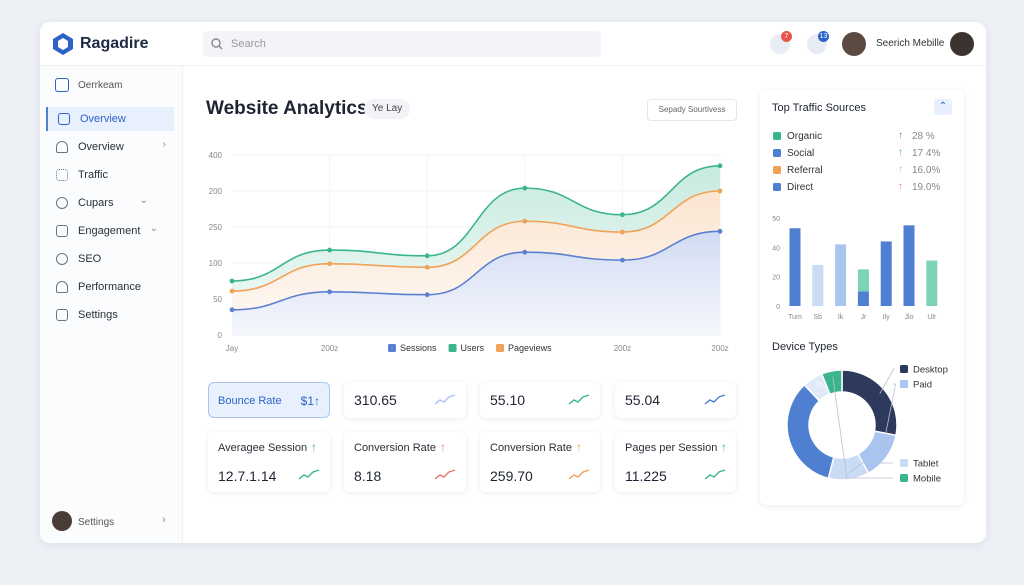 The image size is (1024, 585). What do you see at coordinates (405, 400) in the screenshot?
I see `stat-card: 310.65` at bounding box center [405, 400].